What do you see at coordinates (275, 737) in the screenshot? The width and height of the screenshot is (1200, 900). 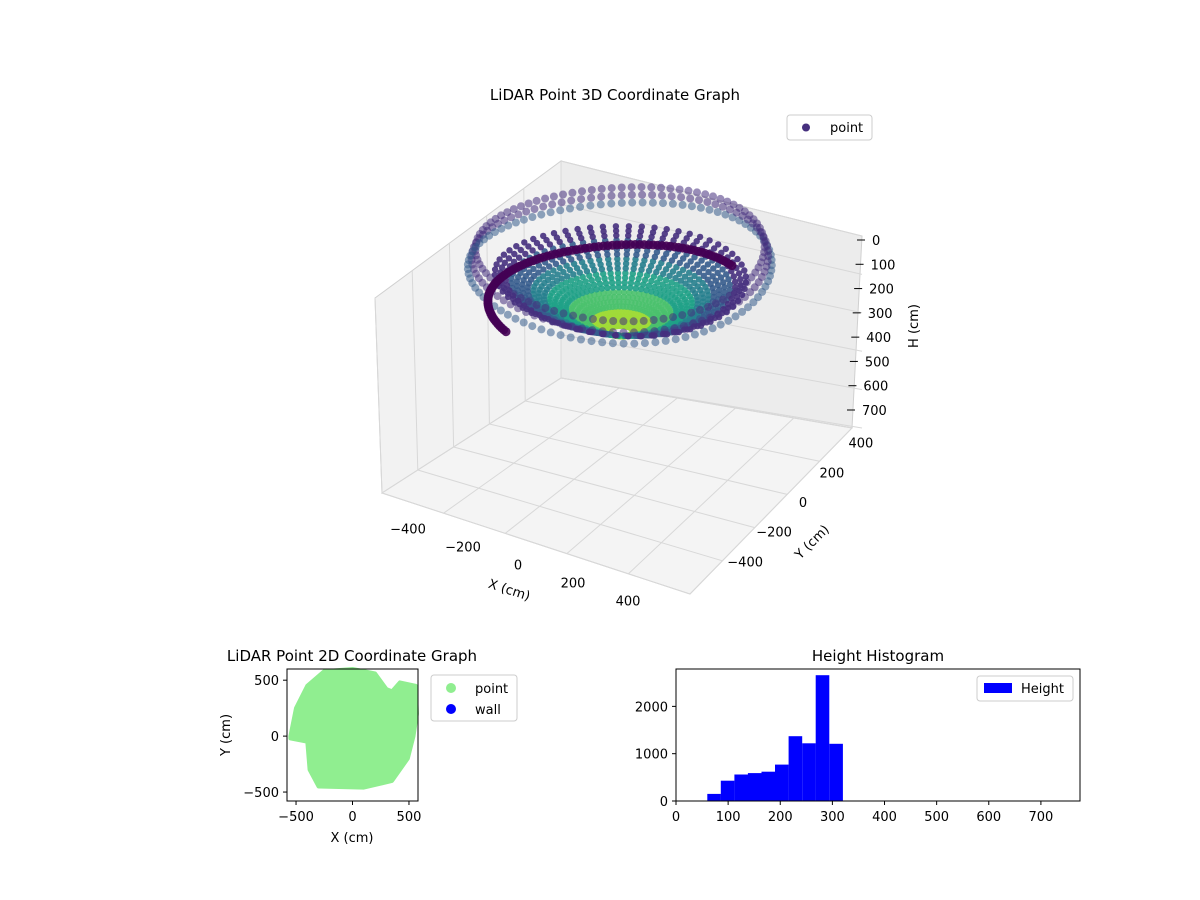 I see `y-tick-2d: 0` at bounding box center [275, 737].